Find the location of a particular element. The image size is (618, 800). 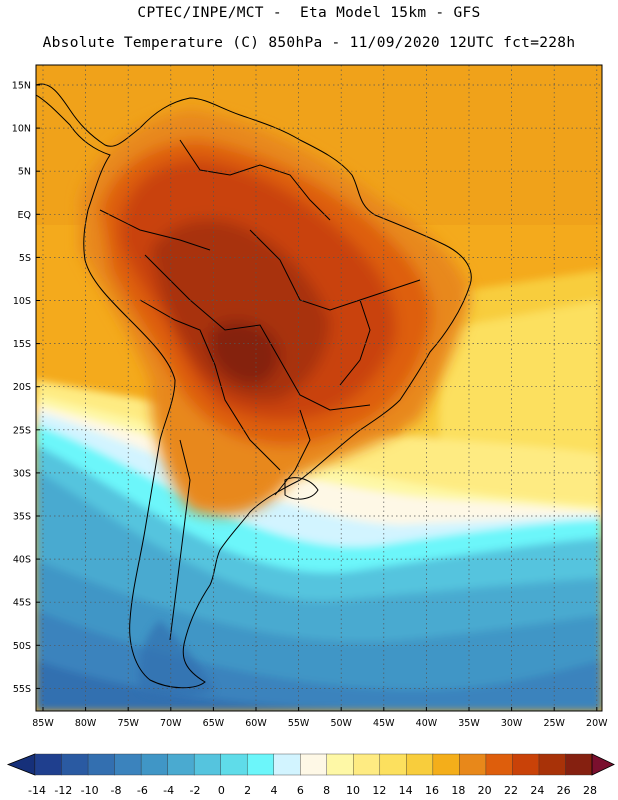

longitude-label: 85W is located at coordinates (43, 723).